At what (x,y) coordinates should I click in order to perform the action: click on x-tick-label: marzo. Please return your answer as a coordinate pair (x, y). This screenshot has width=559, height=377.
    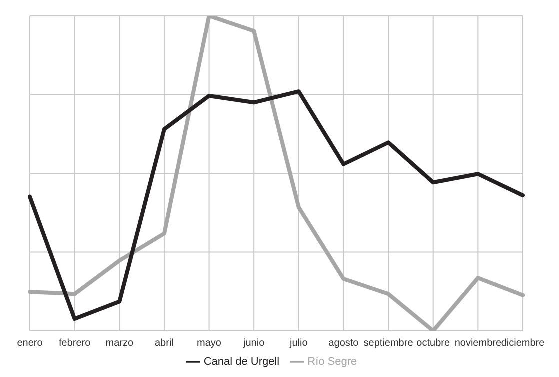
    Looking at the image, I should click on (120, 344).